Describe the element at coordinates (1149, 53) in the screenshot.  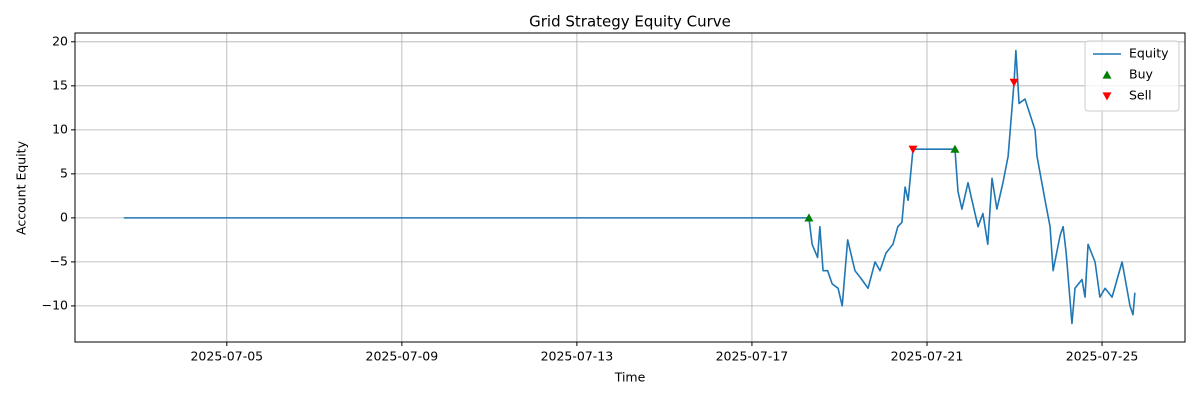
I see `legend-label: Equity` at that location.